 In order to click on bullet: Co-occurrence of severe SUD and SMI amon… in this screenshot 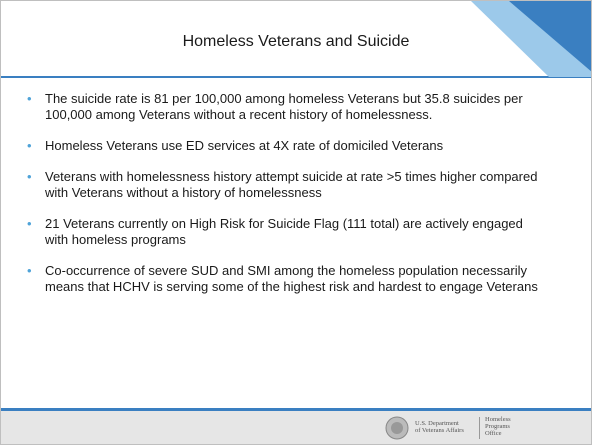, I will do `click(287, 279)`.